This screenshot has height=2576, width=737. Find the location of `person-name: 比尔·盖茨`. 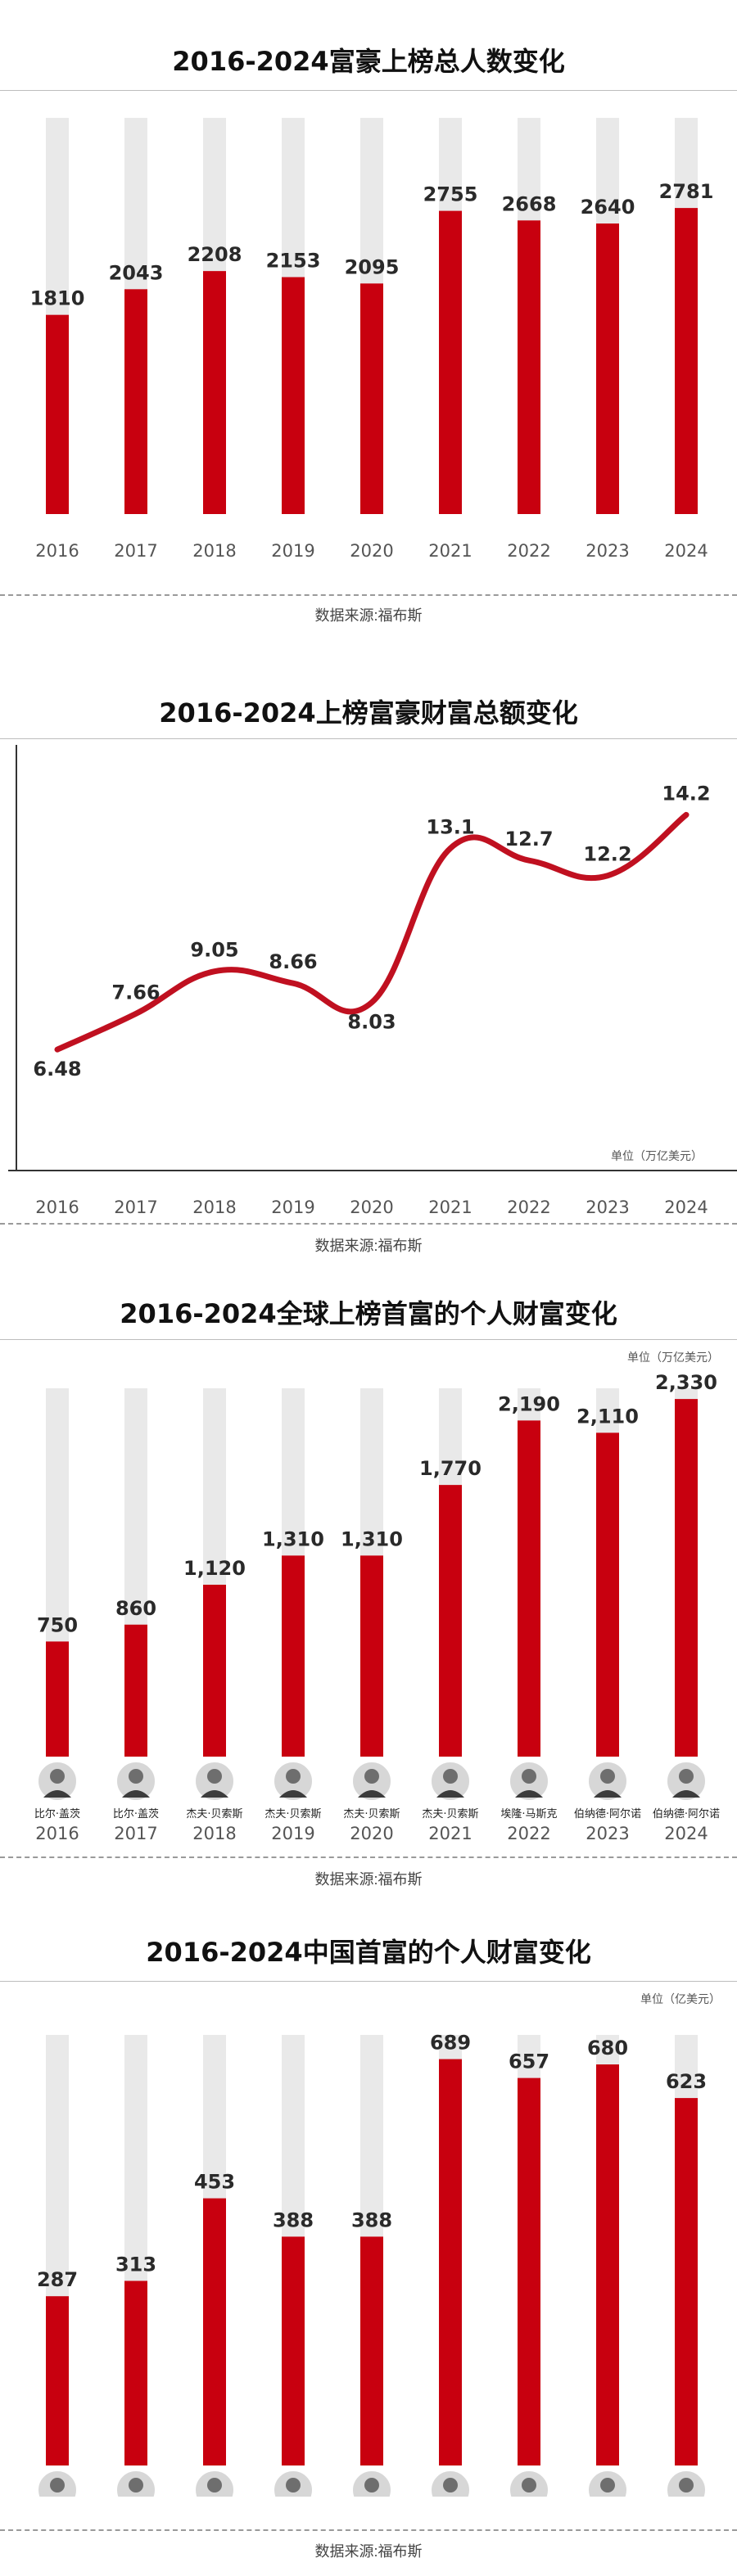

person-name: 比尔·盖茨 is located at coordinates (57, 1814).